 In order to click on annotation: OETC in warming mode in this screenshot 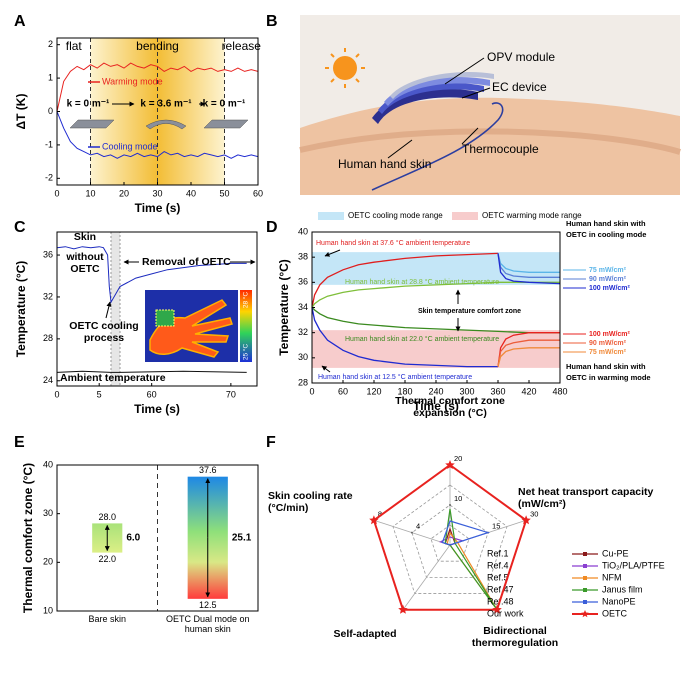, I will do `click(608, 377)`.